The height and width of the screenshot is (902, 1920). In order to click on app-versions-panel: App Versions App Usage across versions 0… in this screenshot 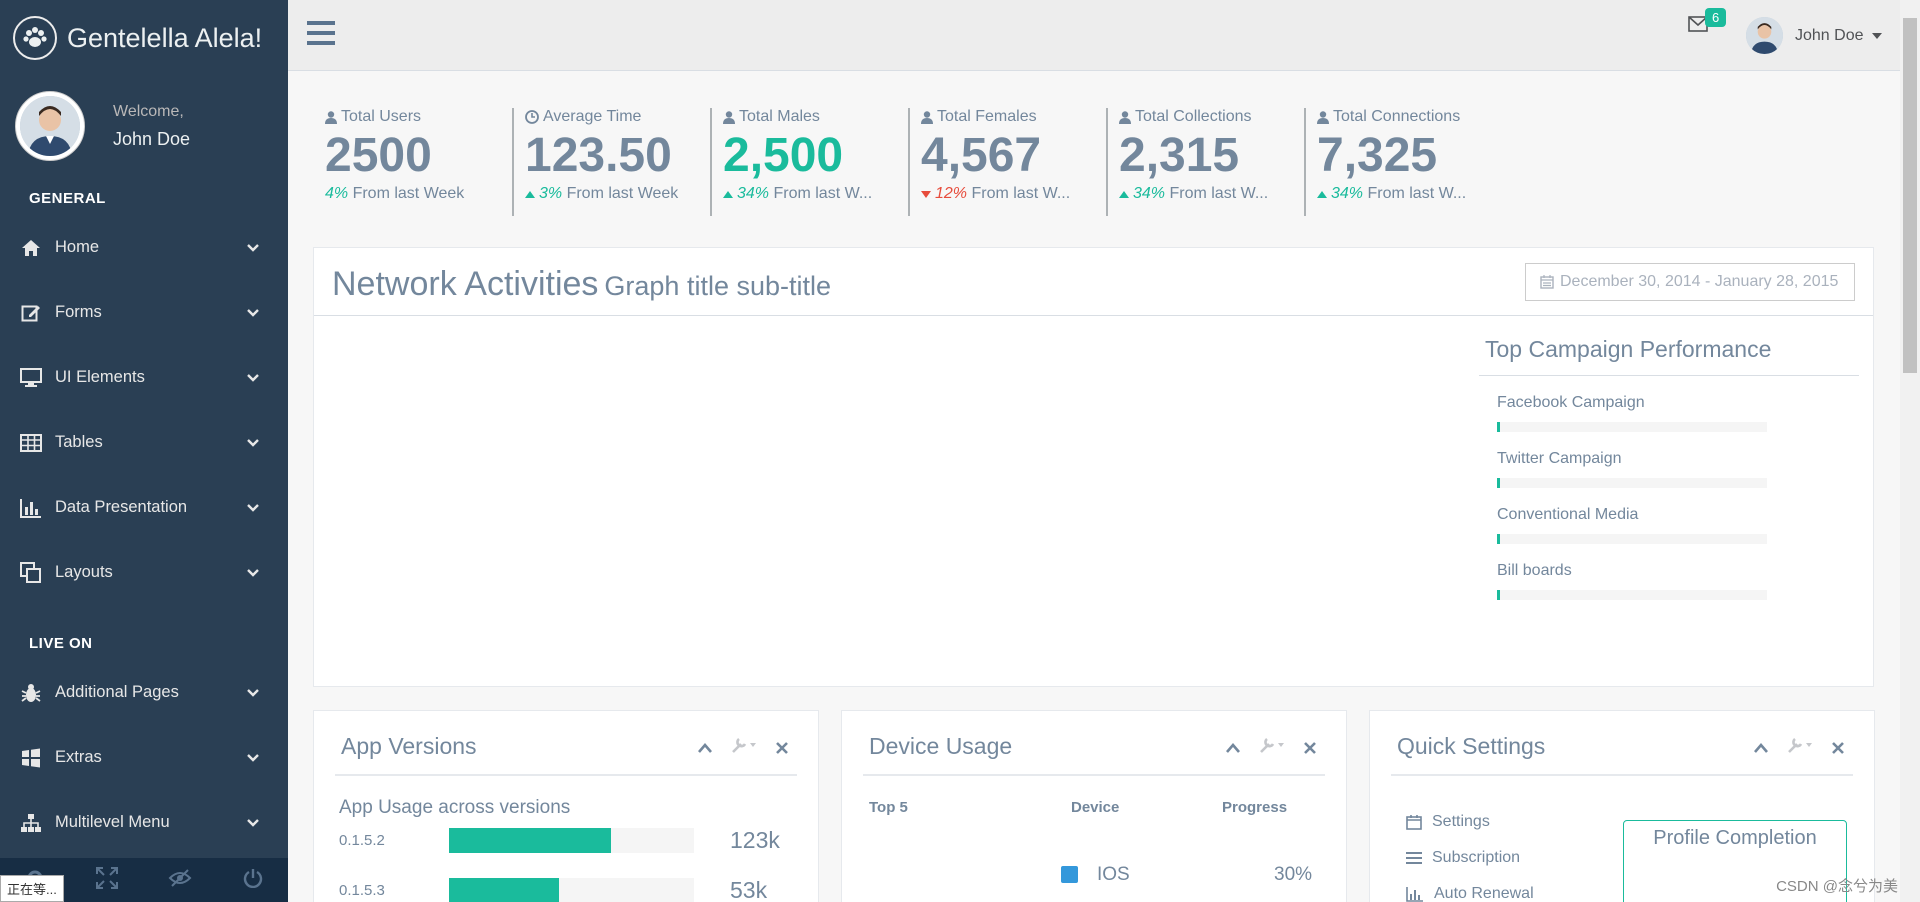, I will do `click(566, 806)`.